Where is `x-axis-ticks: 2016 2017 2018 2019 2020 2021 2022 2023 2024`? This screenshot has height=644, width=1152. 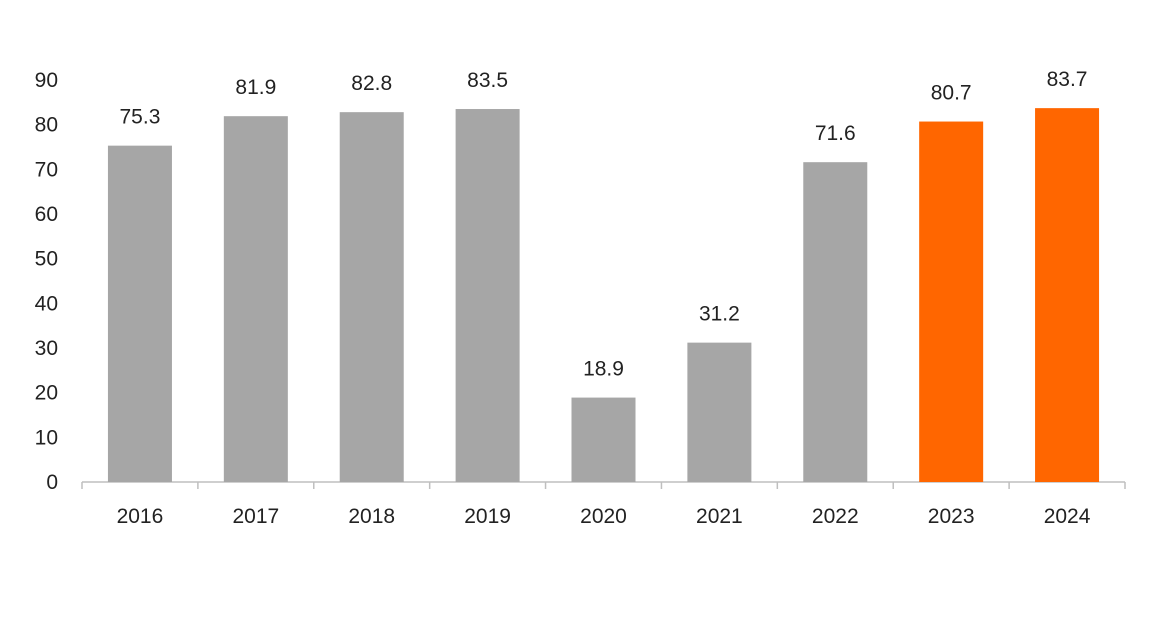 x-axis-ticks: 2016 2017 2018 2019 2020 2021 2022 2023 2024 is located at coordinates (604, 516).